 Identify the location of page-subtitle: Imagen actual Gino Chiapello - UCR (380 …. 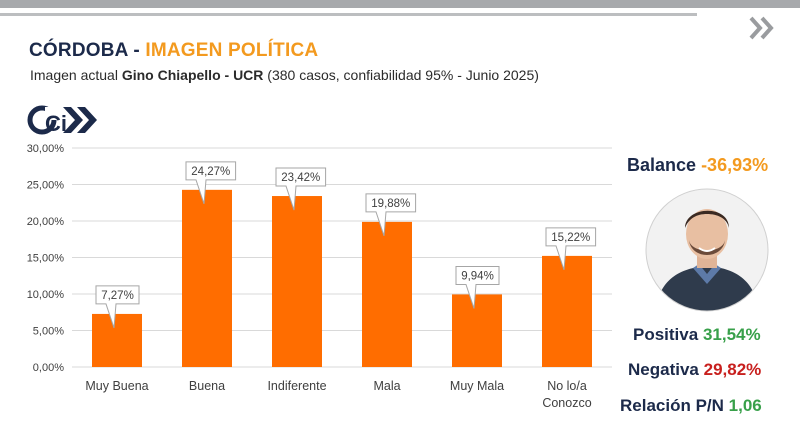
(284, 75).